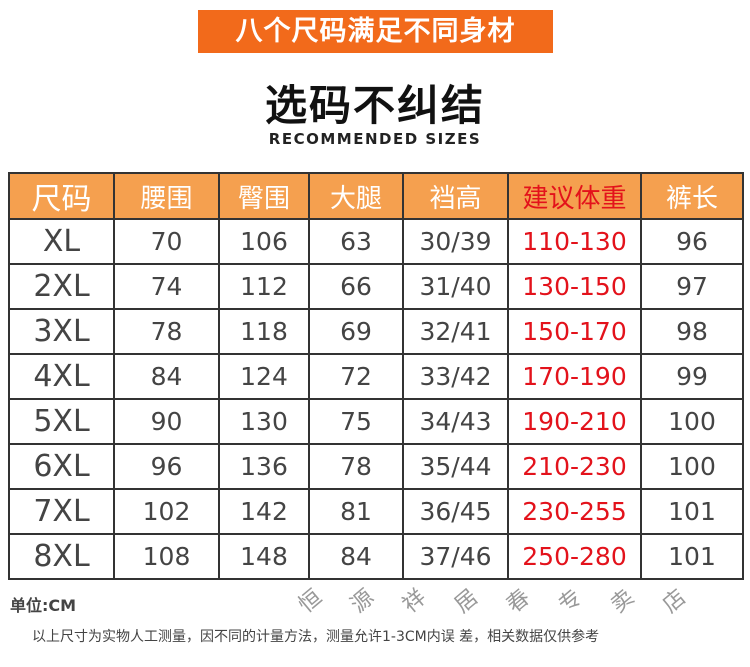  I want to click on table-cell: 3XL, so click(61, 331).